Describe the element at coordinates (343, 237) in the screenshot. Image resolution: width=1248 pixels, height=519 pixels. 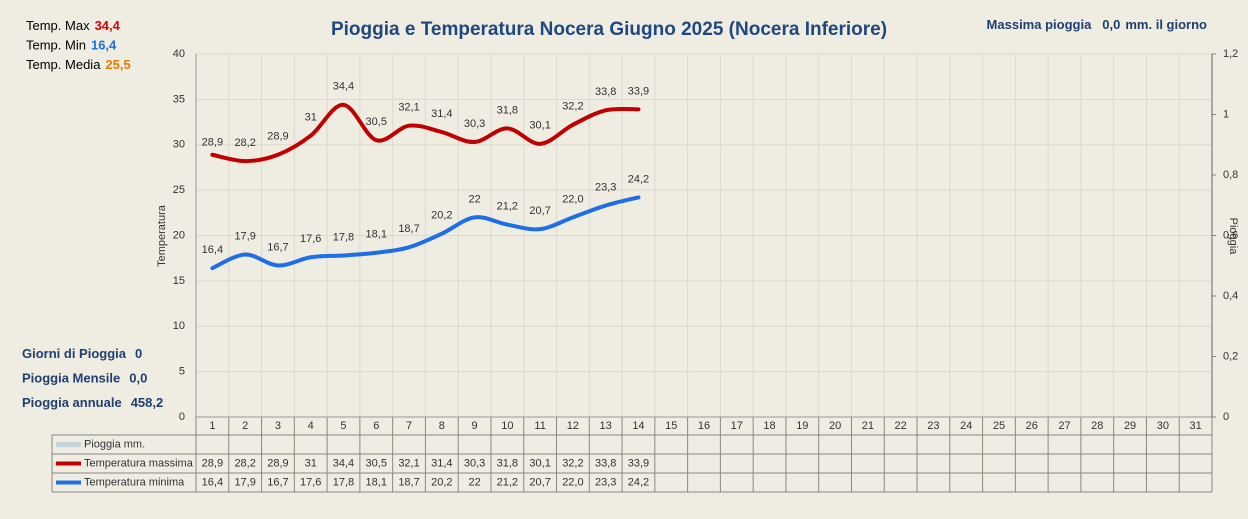
I see `data-label: 17,8` at that location.